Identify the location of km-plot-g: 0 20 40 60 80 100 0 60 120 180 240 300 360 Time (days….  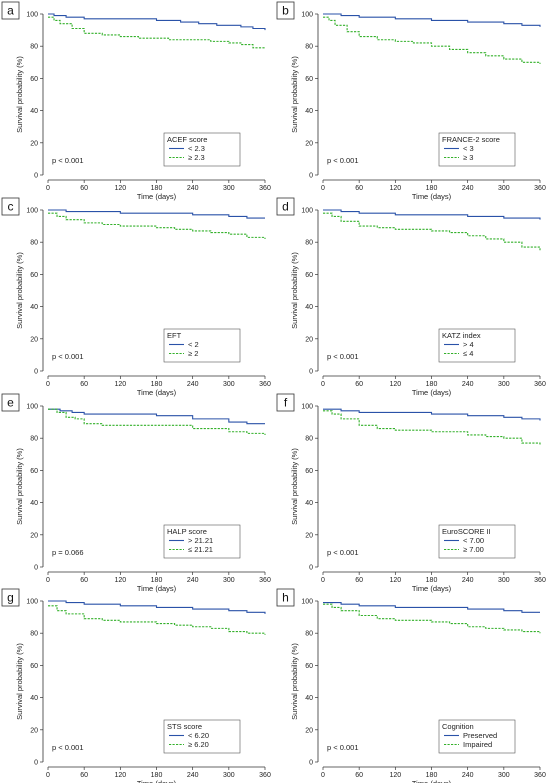
(136, 685).